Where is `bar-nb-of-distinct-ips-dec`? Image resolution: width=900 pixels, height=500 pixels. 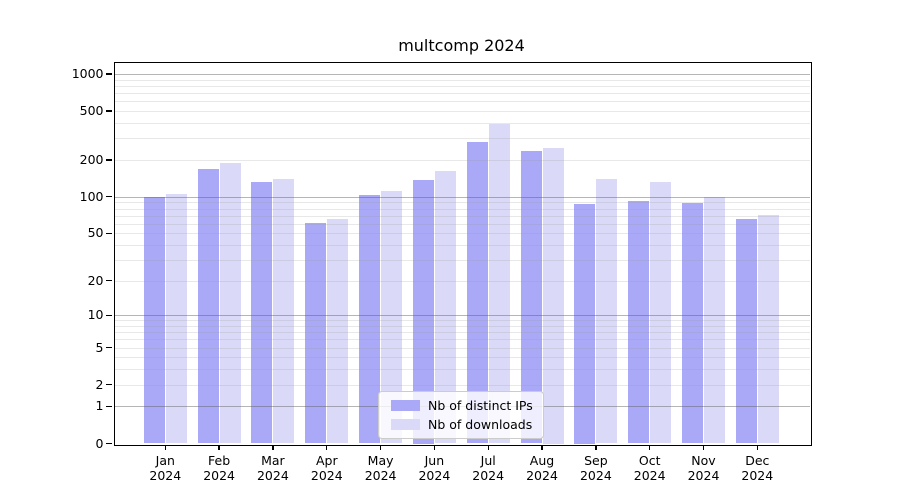
bar-nb-of-distinct-ips-dec is located at coordinates (746, 331).